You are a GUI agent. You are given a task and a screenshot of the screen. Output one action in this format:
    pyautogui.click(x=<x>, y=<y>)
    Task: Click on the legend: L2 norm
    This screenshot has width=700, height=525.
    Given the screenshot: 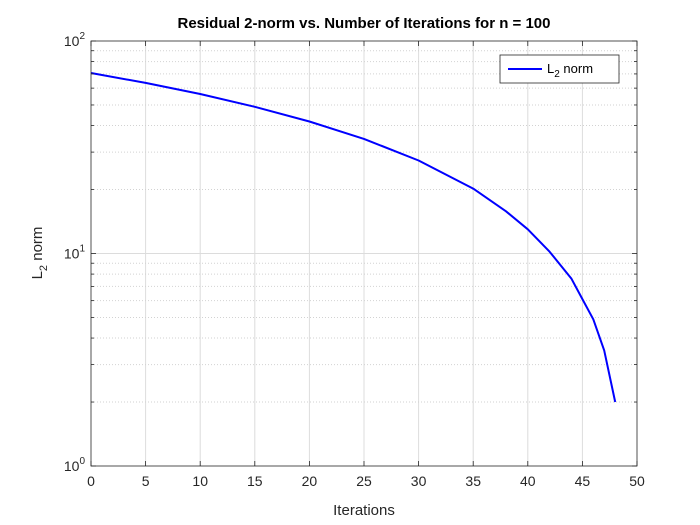 What is the action you would take?
    pyautogui.click(x=559, y=69)
    